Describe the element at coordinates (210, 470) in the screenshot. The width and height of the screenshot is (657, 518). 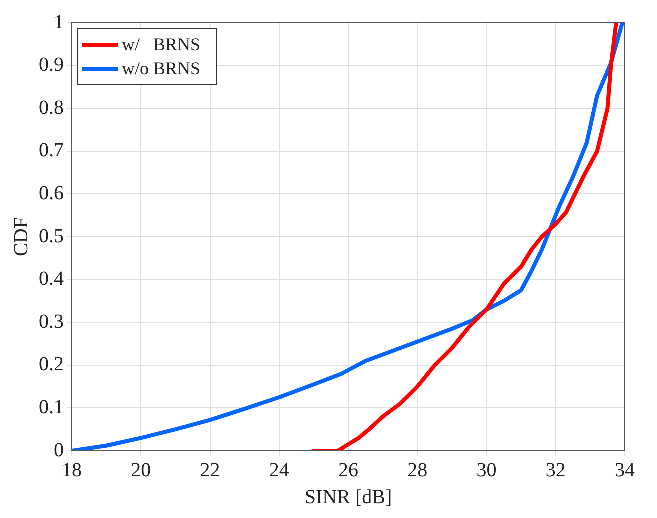
I see `x-tick-label: 22` at that location.